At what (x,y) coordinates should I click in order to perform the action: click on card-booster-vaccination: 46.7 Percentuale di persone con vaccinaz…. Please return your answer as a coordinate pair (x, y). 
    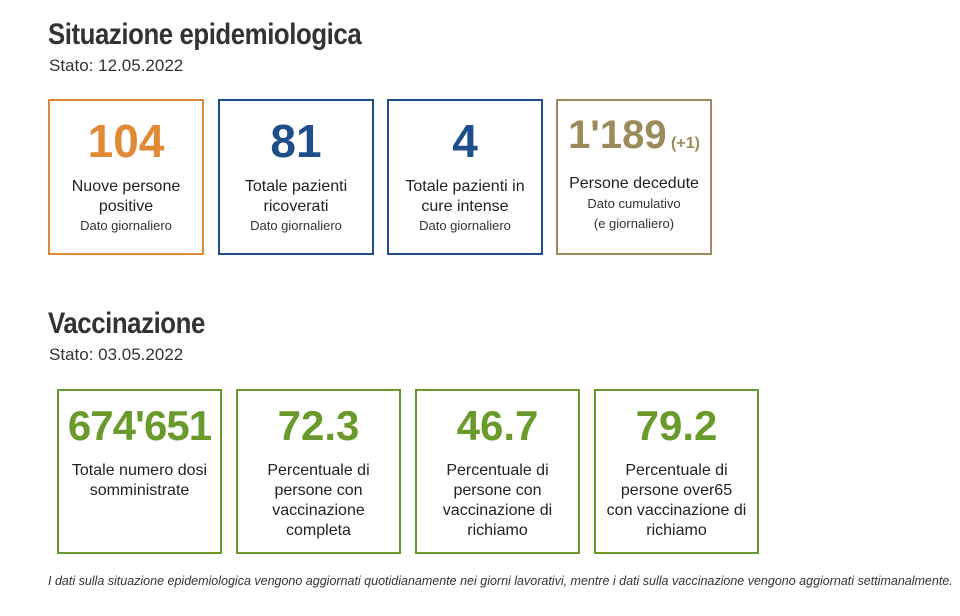
    Looking at the image, I should click on (497, 471).